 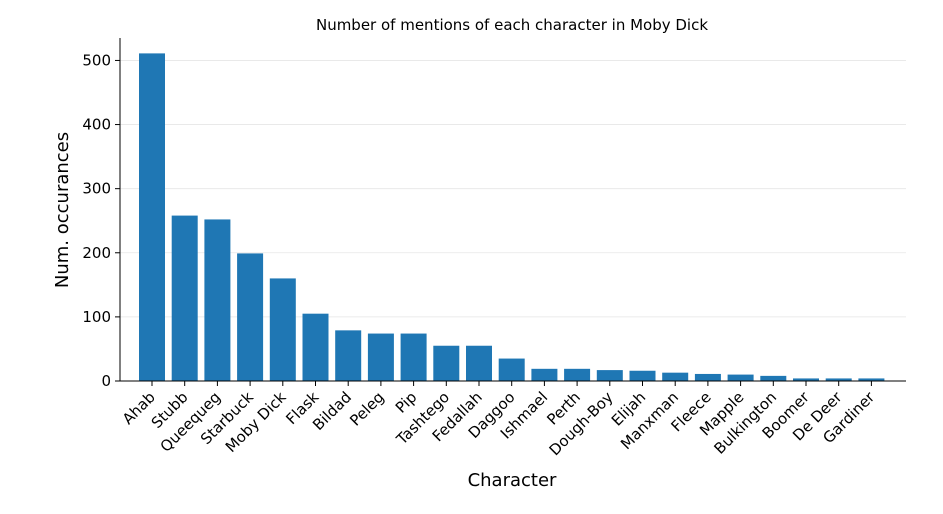 I want to click on bar-moby-dick, so click(x=282, y=329).